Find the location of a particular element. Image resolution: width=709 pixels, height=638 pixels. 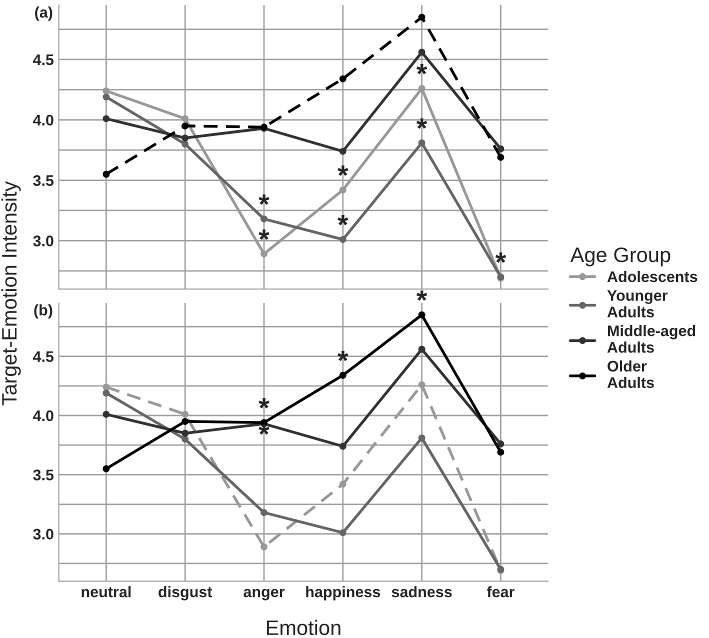

legend-label: Middle-aged Adults is located at coordinates (651, 339).